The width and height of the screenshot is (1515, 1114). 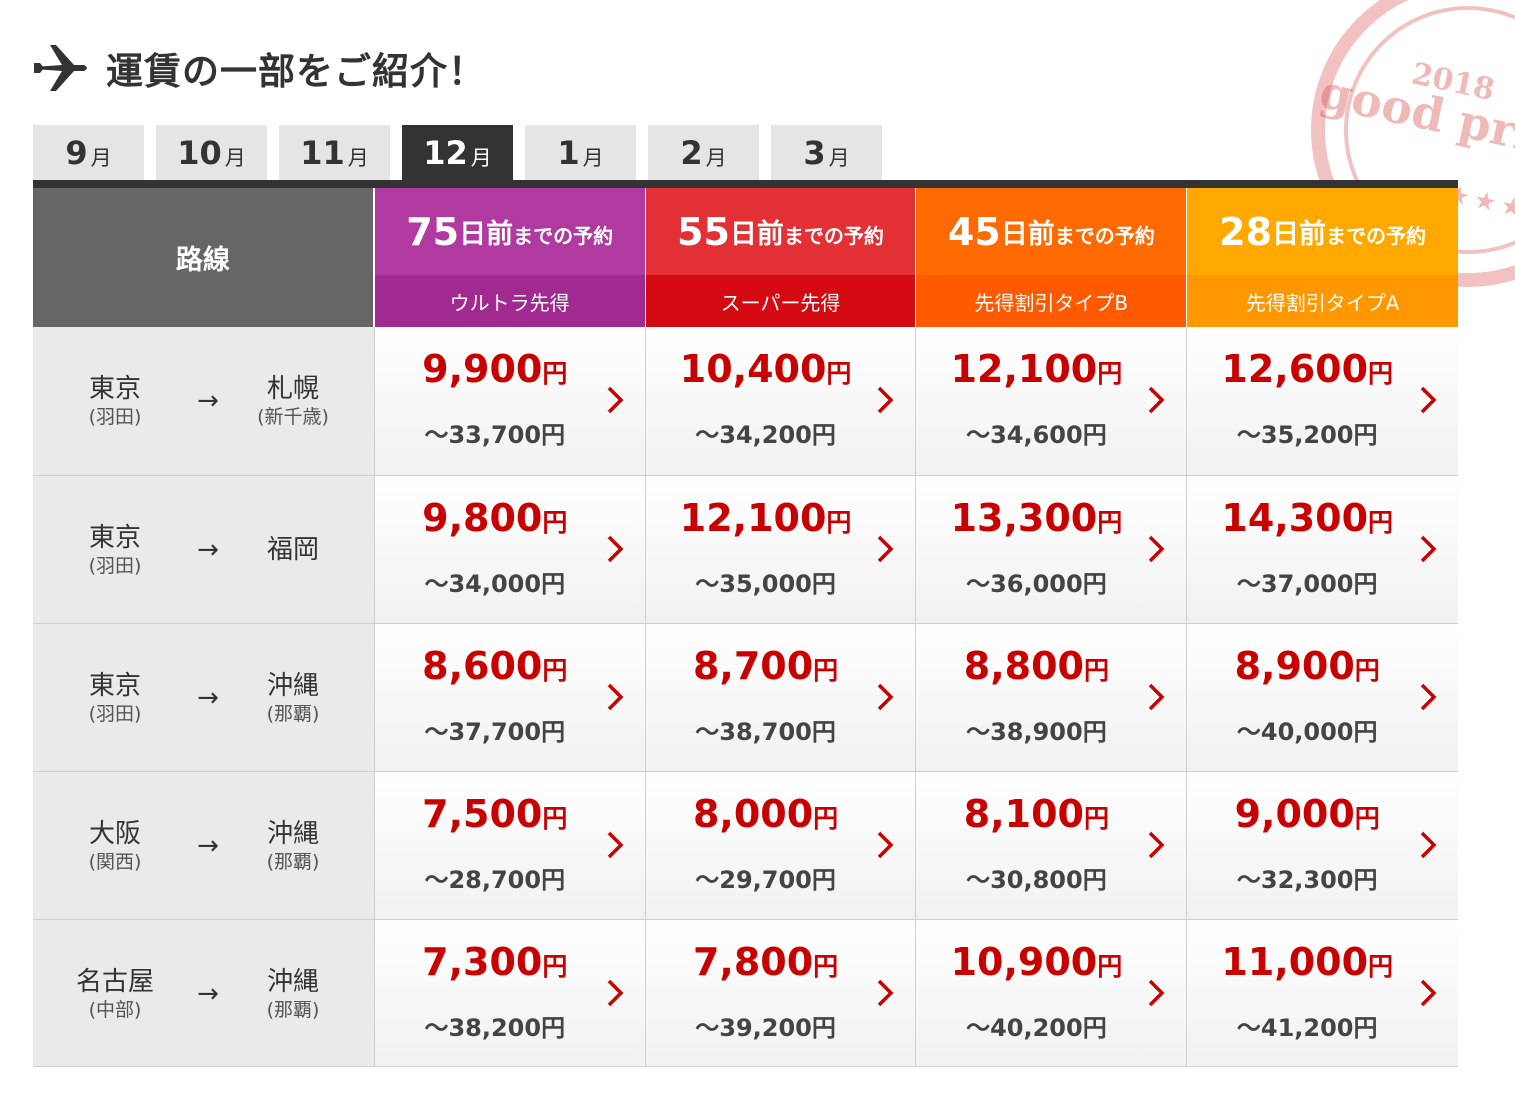 I want to click on fare-cell: 9,000円 ～32,300円, so click(x=1323, y=845).